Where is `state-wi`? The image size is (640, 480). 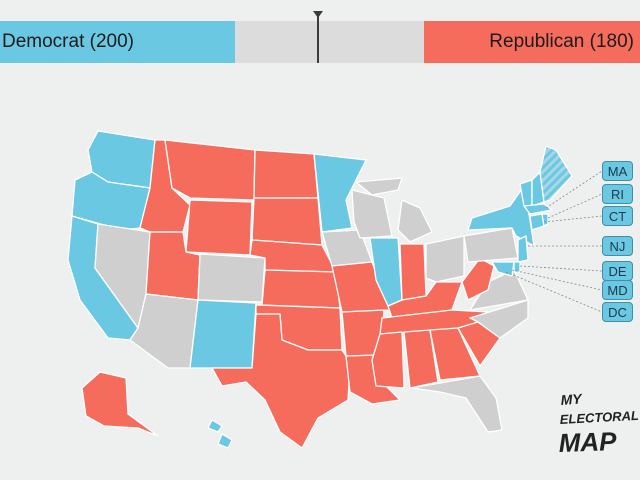 state-wi is located at coordinates (372, 214).